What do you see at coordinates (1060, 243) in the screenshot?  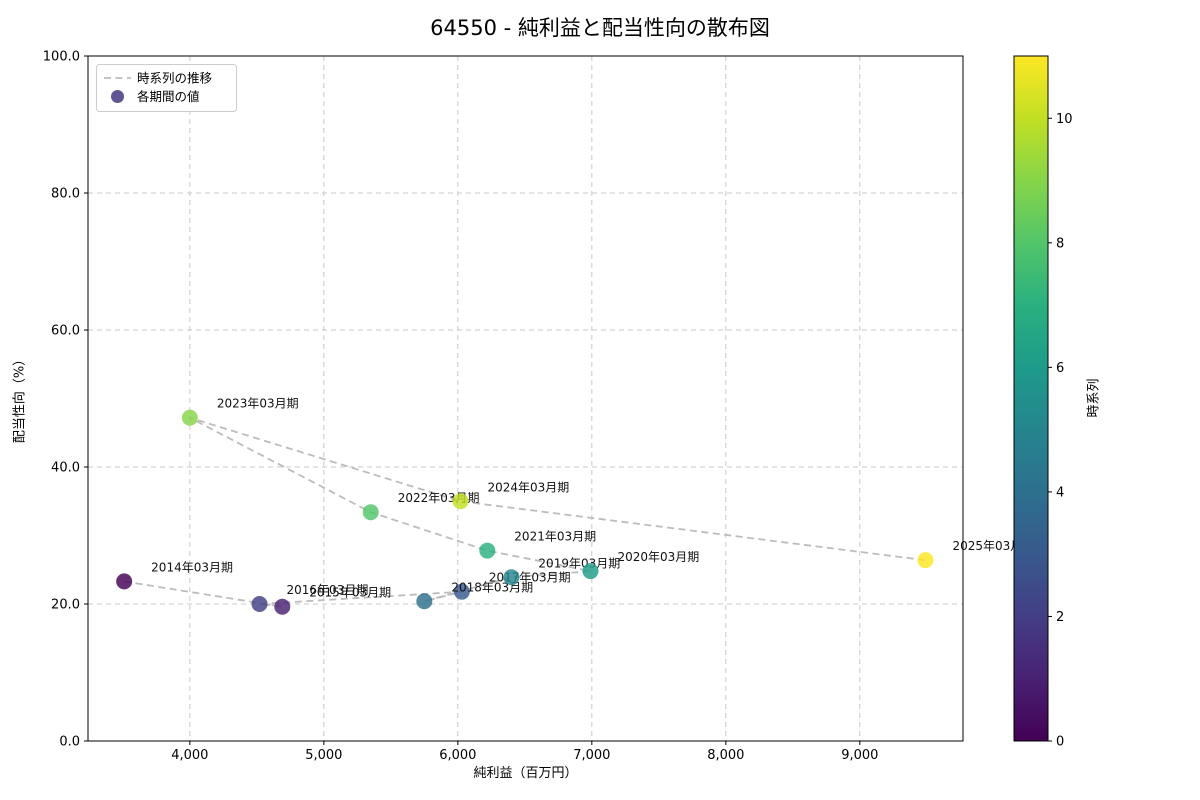 I see `colorbar-tick-label: 8` at bounding box center [1060, 243].